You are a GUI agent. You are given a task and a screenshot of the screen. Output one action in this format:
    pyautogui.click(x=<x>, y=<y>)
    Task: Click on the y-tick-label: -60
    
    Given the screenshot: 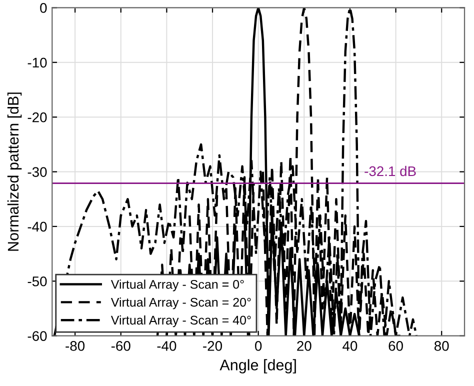 What is the action you would take?
    pyautogui.click(x=37, y=336)
    